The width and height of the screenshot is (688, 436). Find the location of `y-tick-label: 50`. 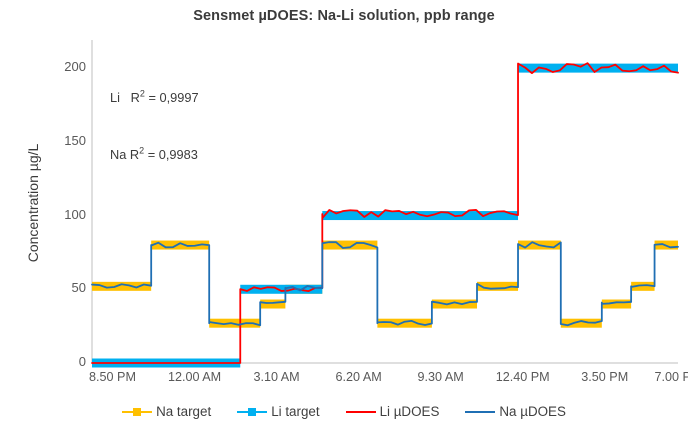

y-tick-label: 50 is located at coordinates (78, 288).